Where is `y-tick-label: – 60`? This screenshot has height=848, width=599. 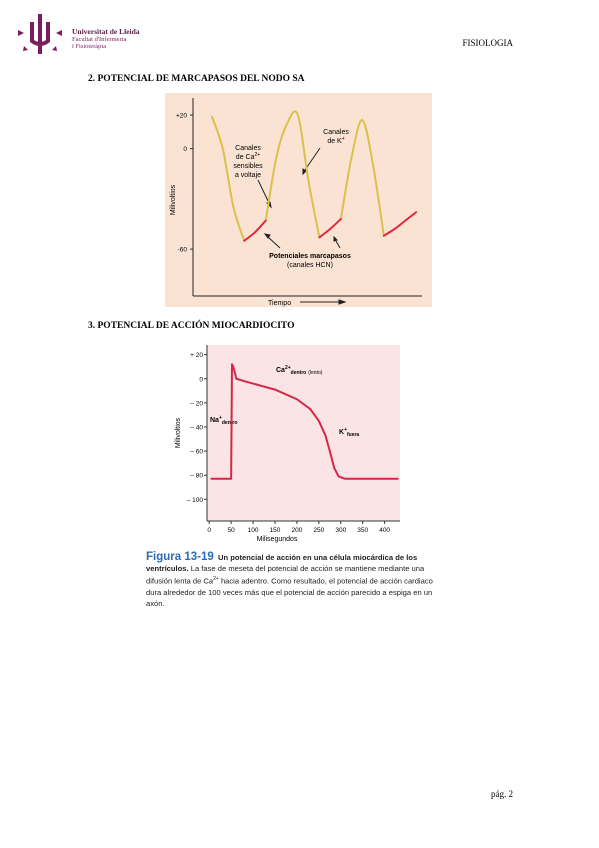
y-tick-label: – 60 is located at coordinates (196, 452).